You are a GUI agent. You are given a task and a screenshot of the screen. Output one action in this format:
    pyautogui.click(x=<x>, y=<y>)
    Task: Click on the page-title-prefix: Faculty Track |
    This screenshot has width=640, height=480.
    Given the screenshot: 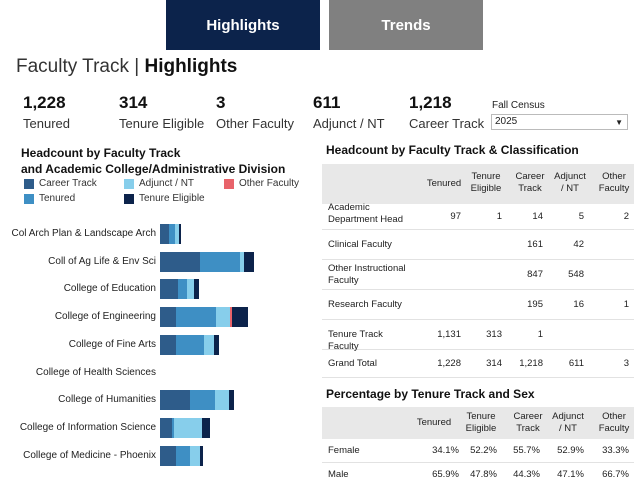 What is the action you would take?
    pyautogui.click(x=80, y=66)
    